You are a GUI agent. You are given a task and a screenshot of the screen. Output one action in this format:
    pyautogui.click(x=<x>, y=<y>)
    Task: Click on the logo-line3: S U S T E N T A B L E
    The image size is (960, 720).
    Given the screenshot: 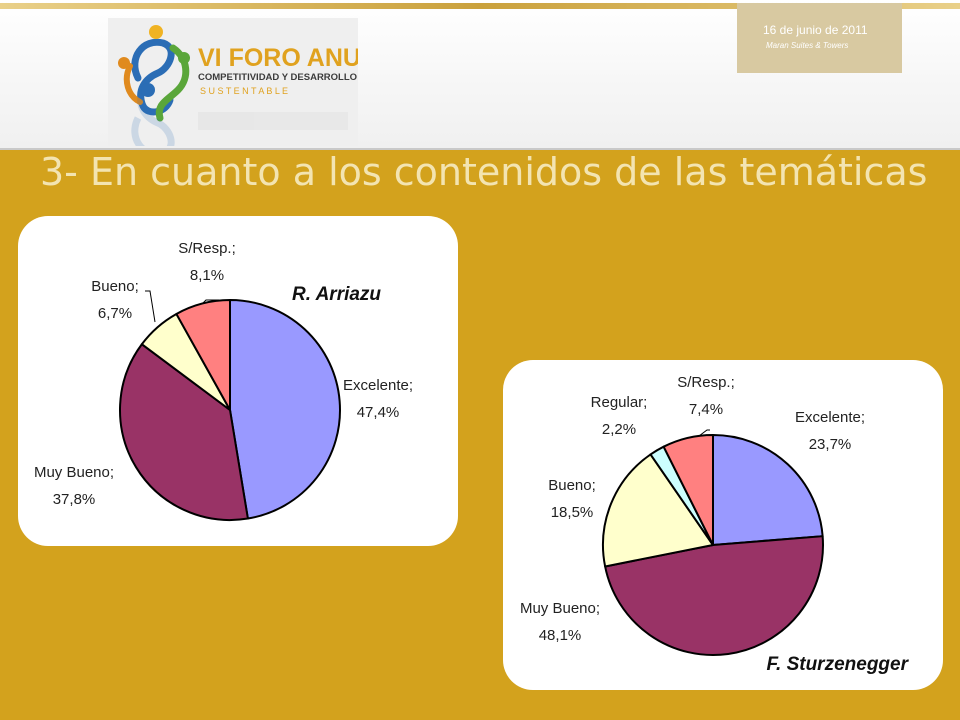 What is the action you would take?
    pyautogui.click(x=244, y=91)
    